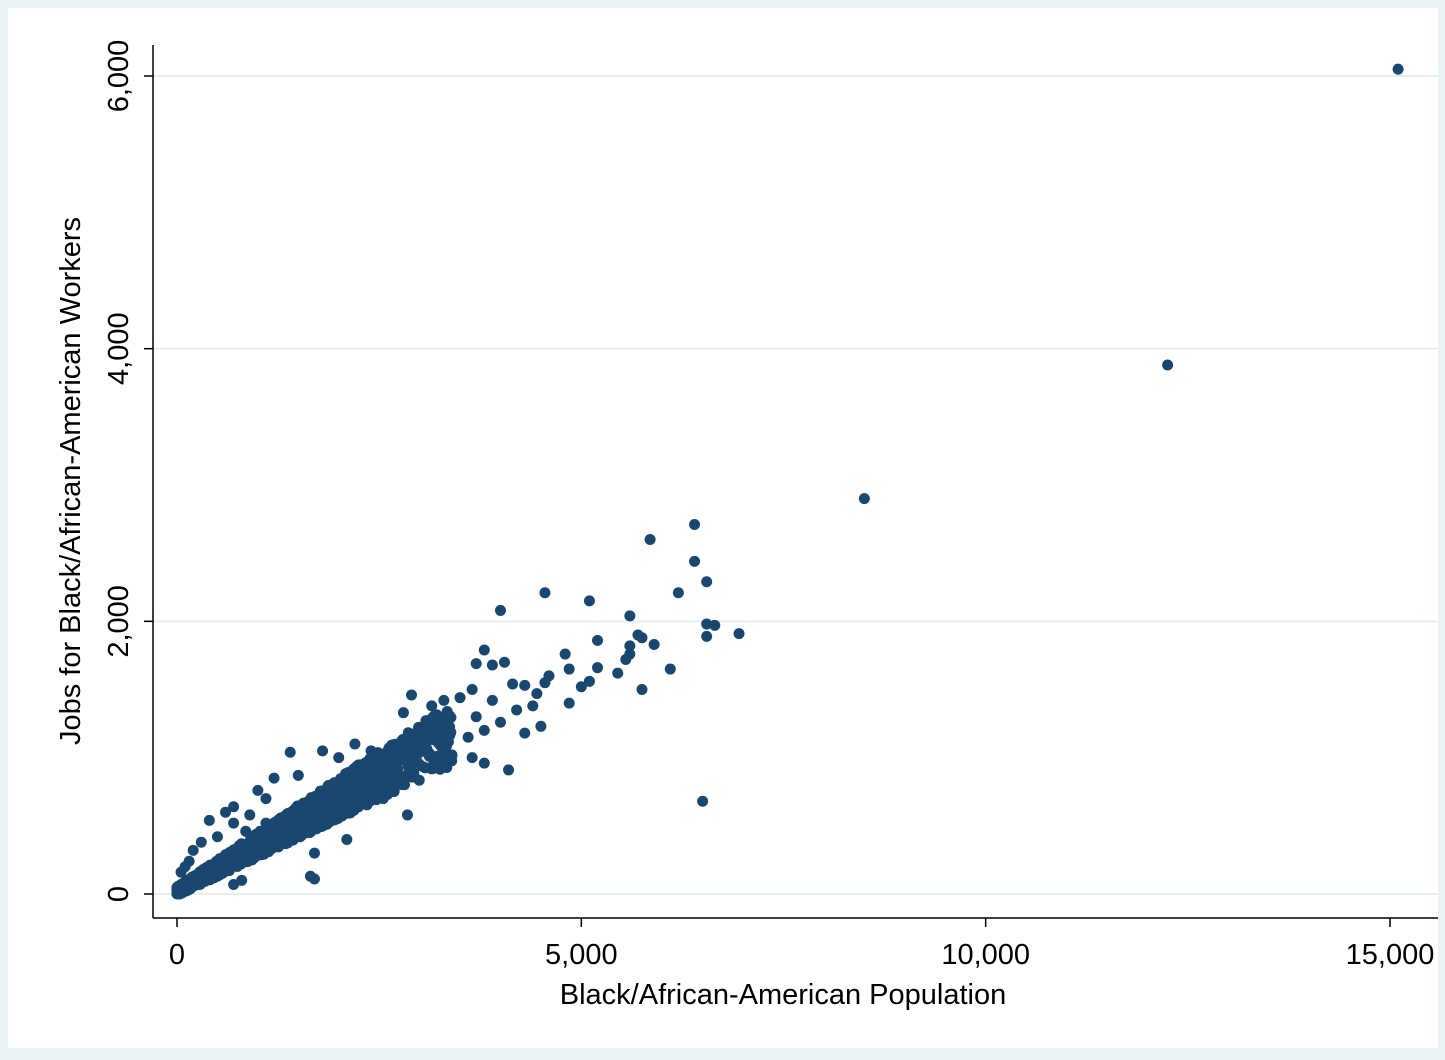  What do you see at coordinates (119, 76) in the screenshot?
I see `y-tick-label-3: 6,000` at bounding box center [119, 76].